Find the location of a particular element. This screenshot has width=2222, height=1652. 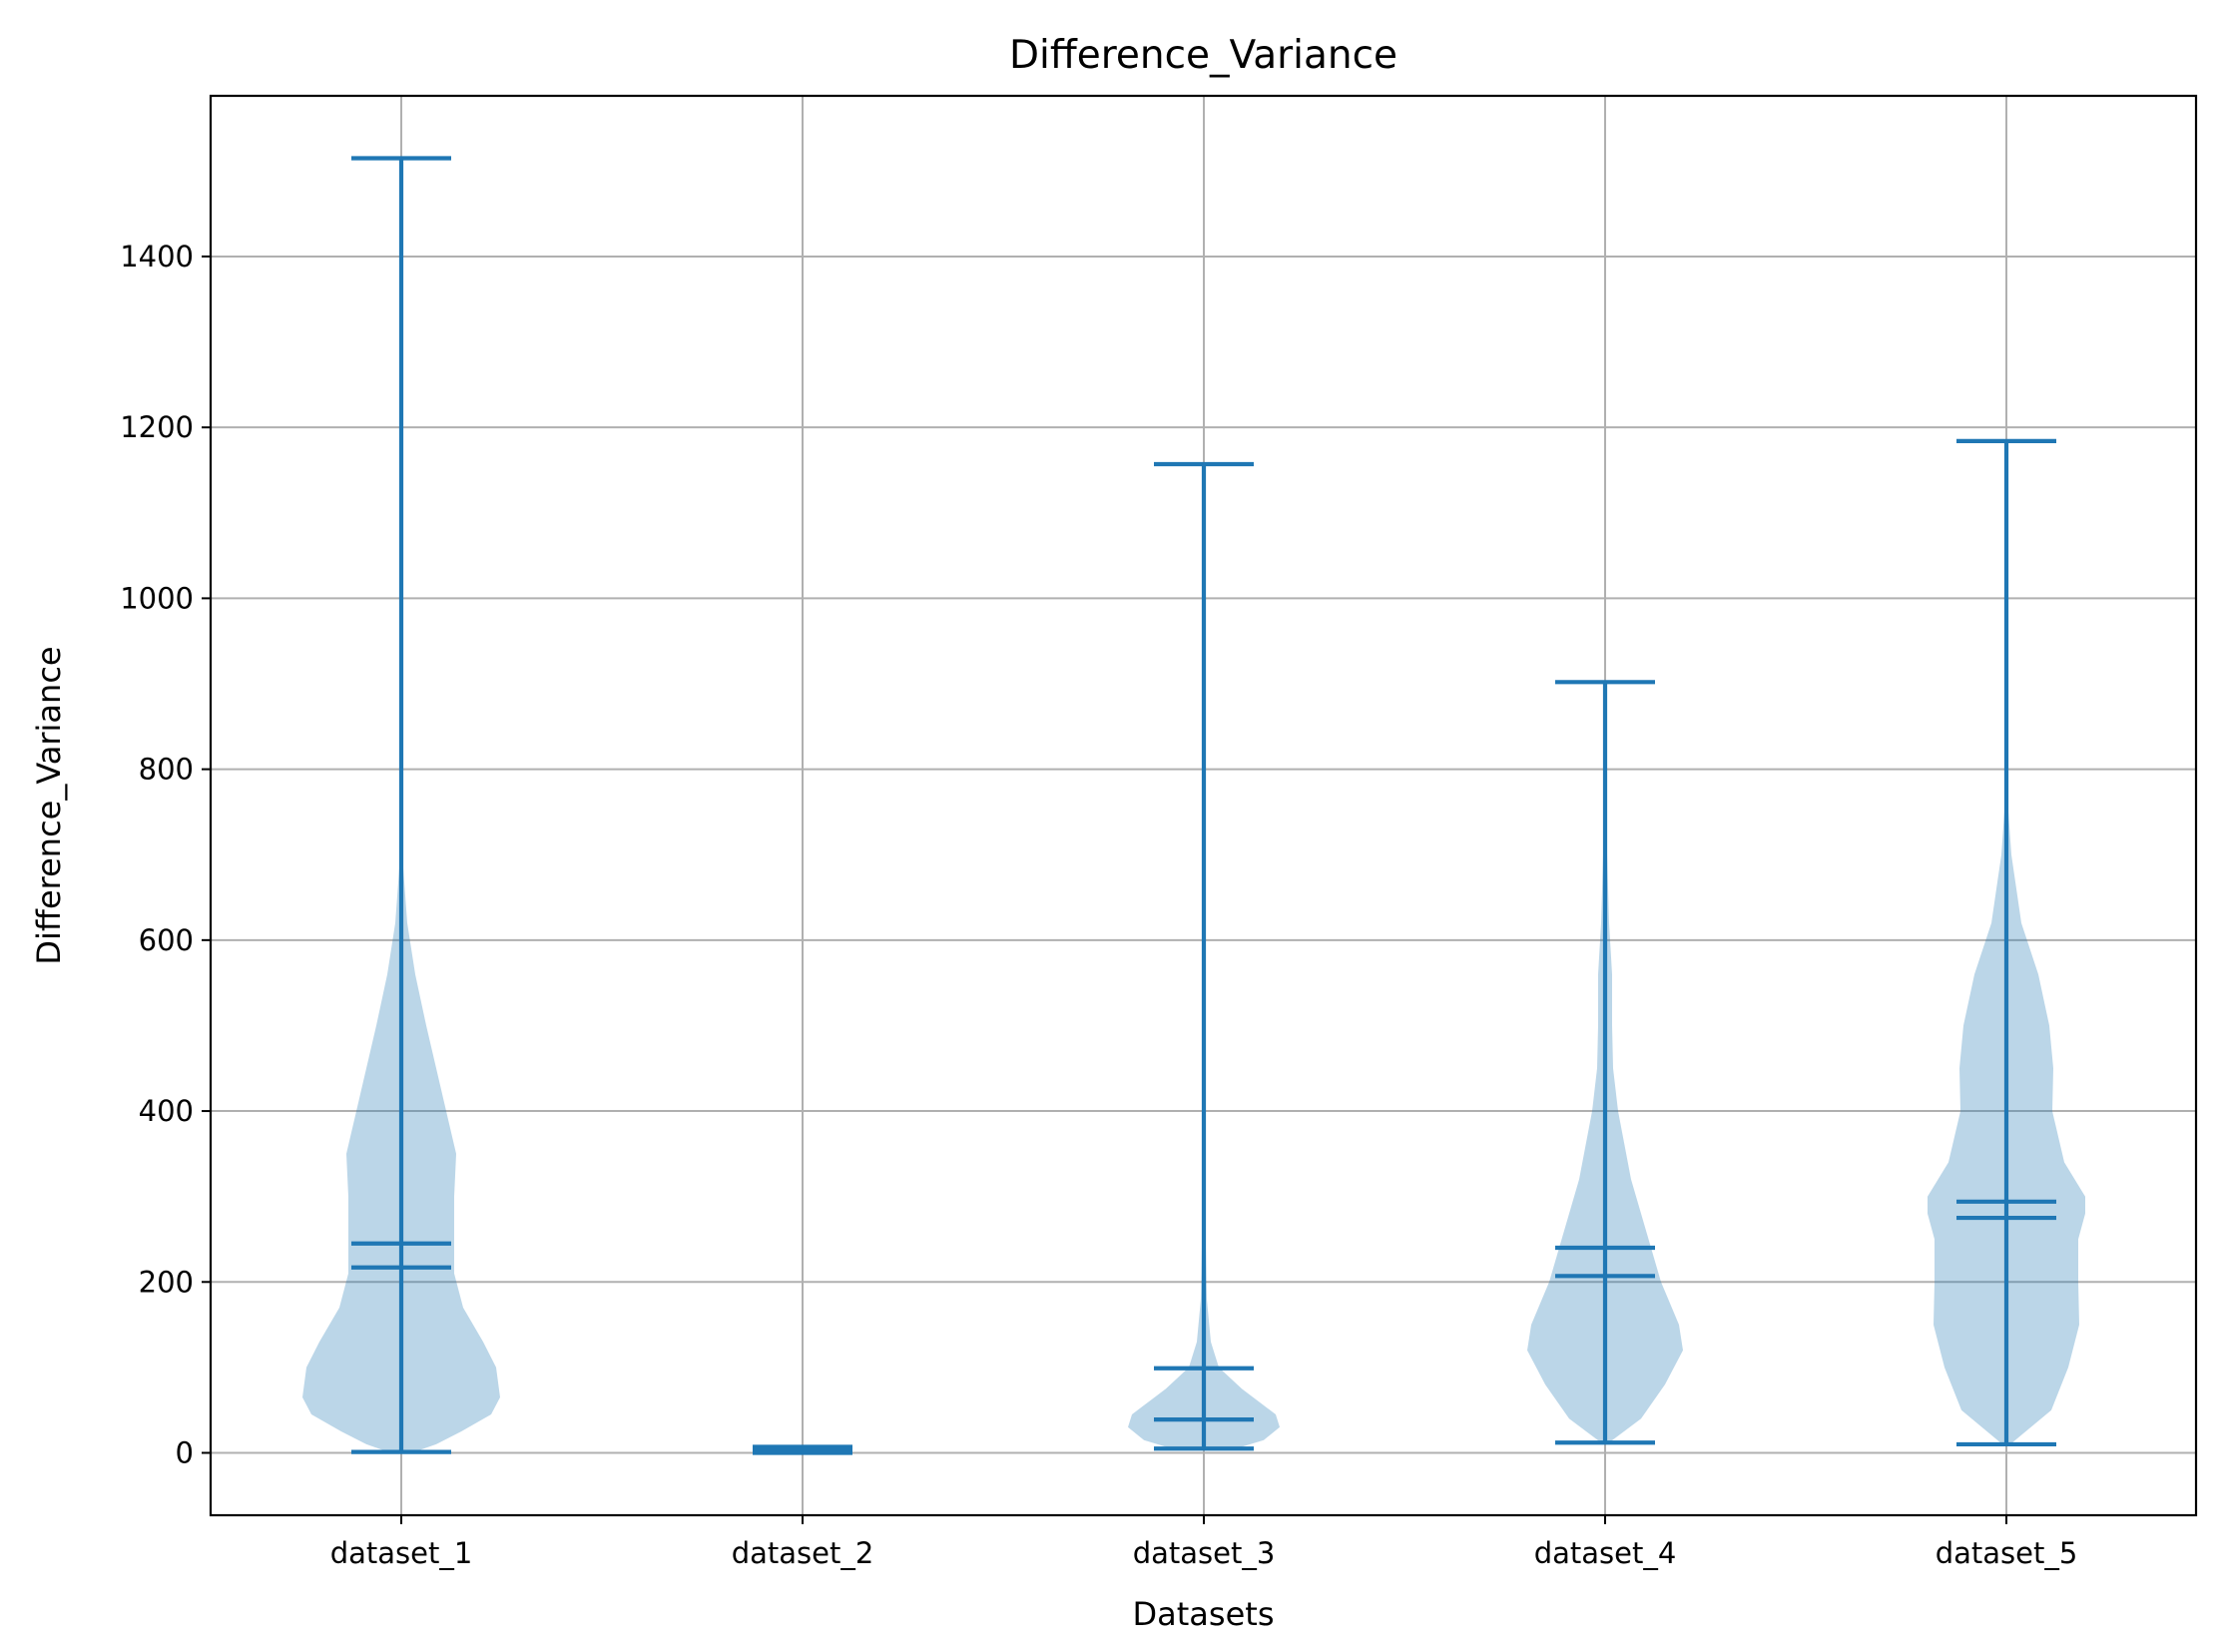

x-tick-label-dataset_1: dataset_1 is located at coordinates (401, 1553).